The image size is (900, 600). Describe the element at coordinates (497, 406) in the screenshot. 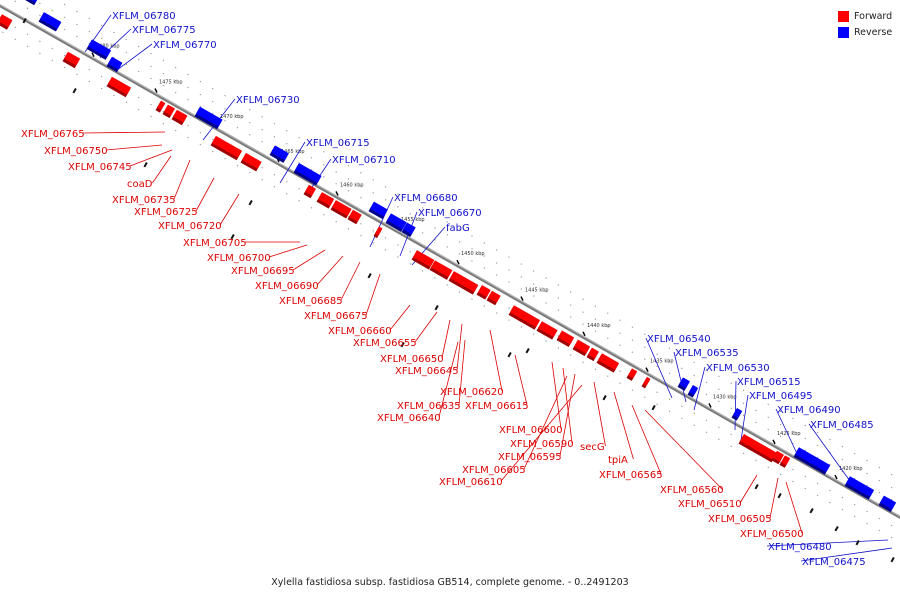

I see `gene-label: XFLM_06615` at that location.